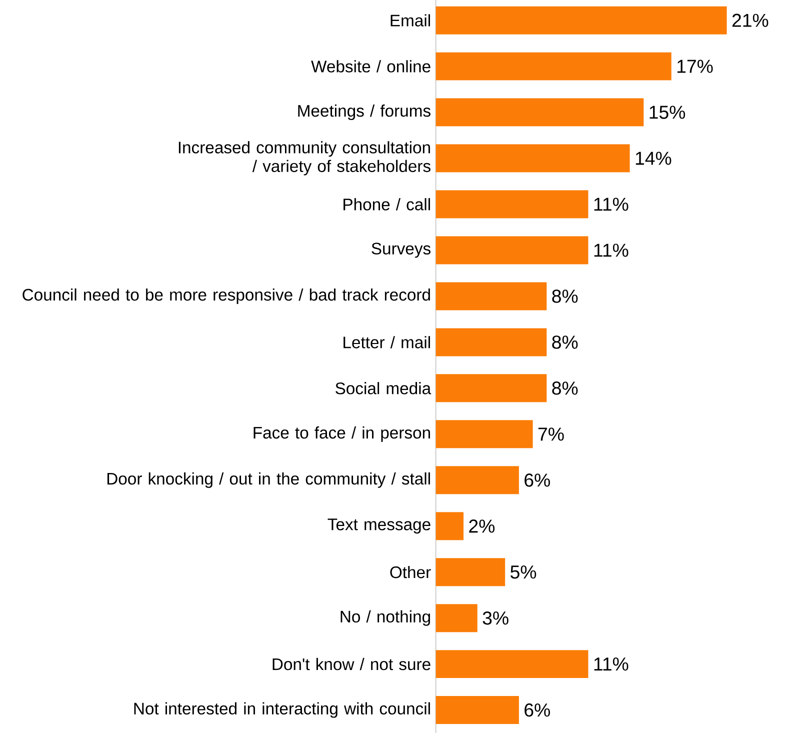 The width and height of the screenshot is (785, 736). I want to click on y-tick-label: Phone / call, so click(387, 204).